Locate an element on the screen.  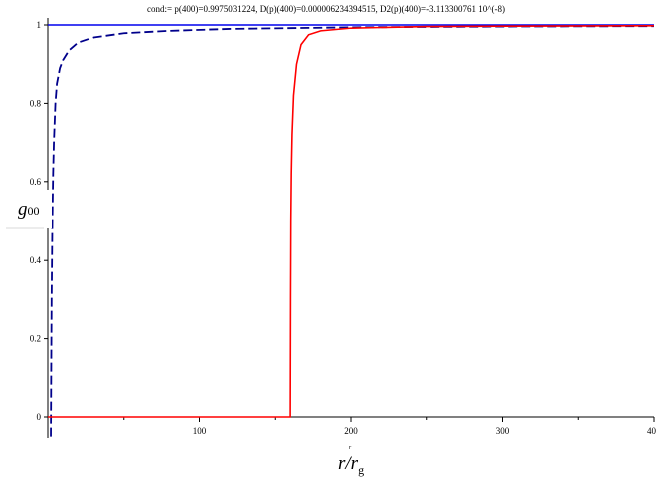
ylabel-box is located at coordinates (29, 209).